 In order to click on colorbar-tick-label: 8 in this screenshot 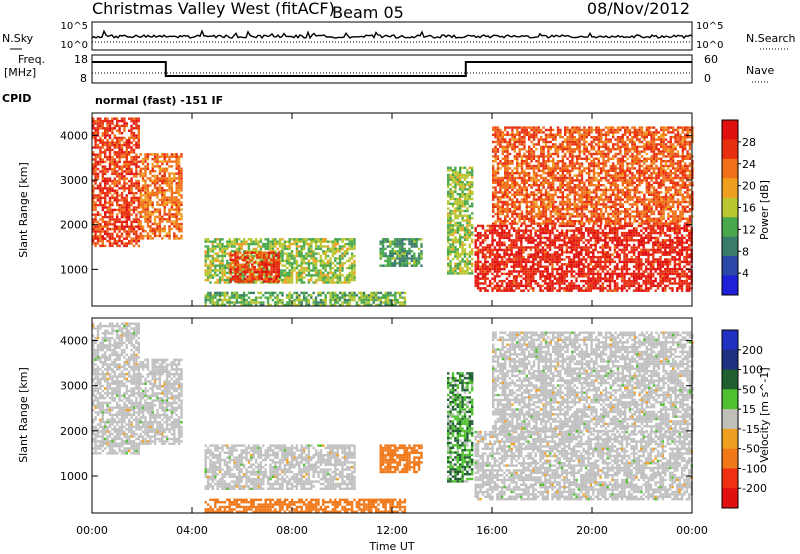, I will do `click(745, 251)`.